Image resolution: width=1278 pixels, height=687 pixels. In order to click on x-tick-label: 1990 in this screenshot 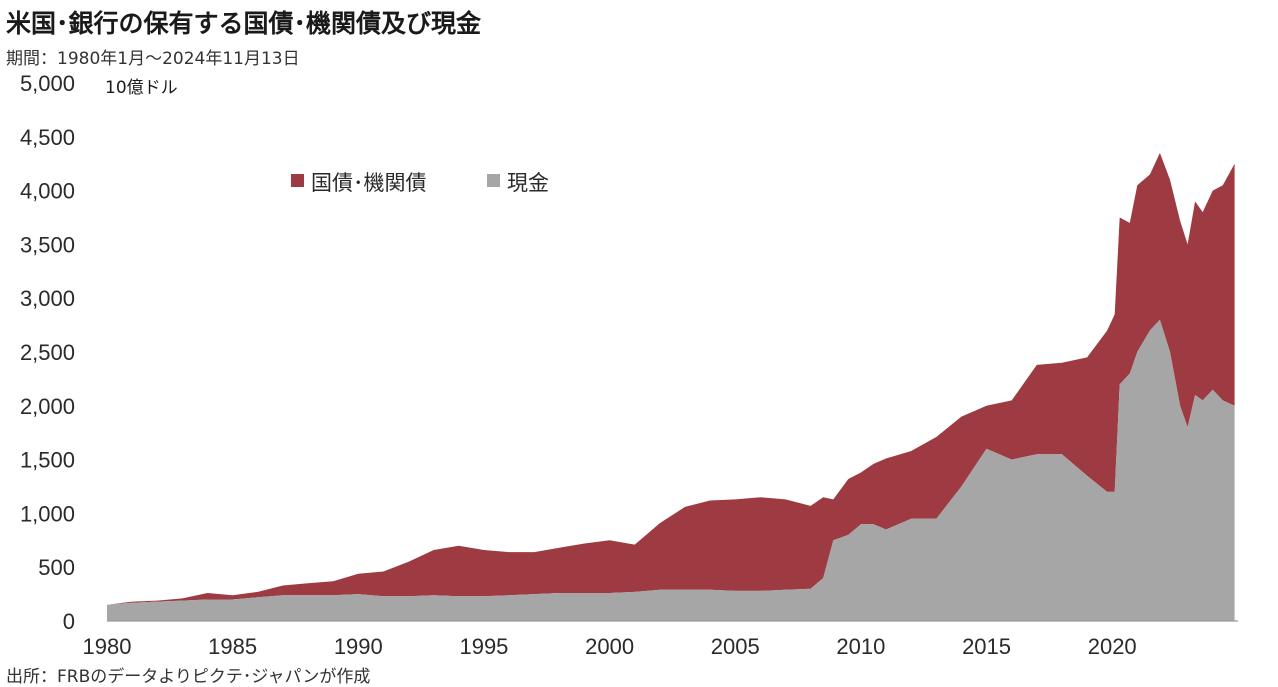, I will do `click(358, 646)`.